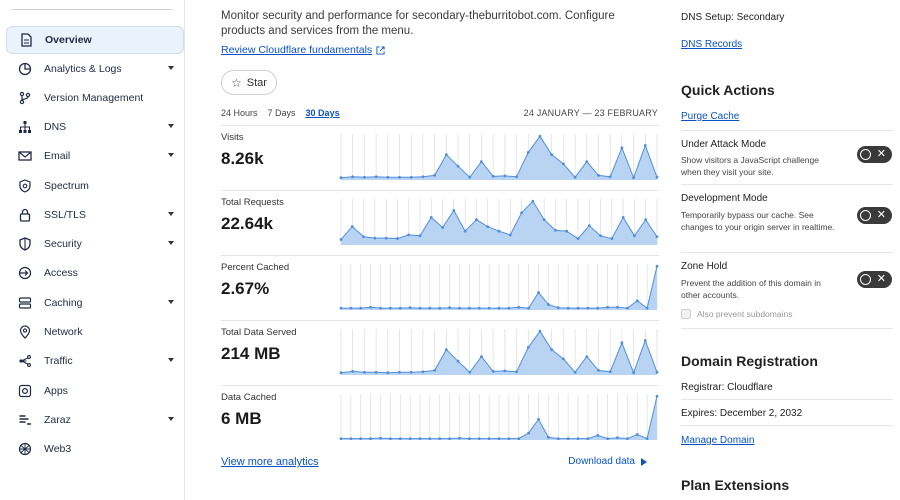  What do you see at coordinates (95, 391) in the screenshot?
I see `sidebar-item-apps: Apps` at bounding box center [95, 391].